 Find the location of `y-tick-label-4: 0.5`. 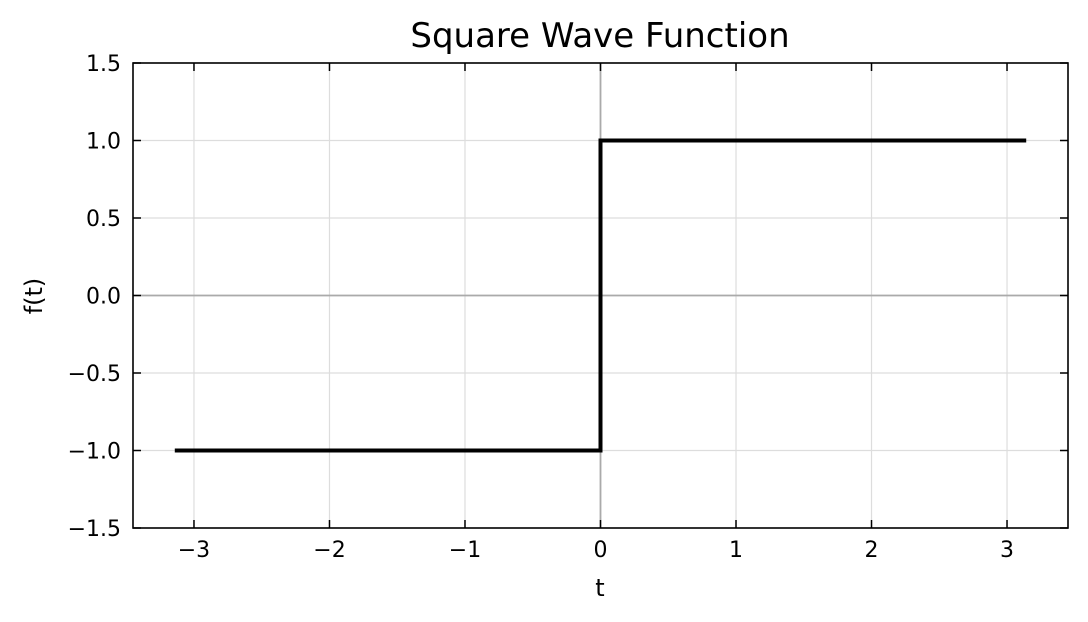

y-tick-label-4: 0.5 is located at coordinates (103, 219).